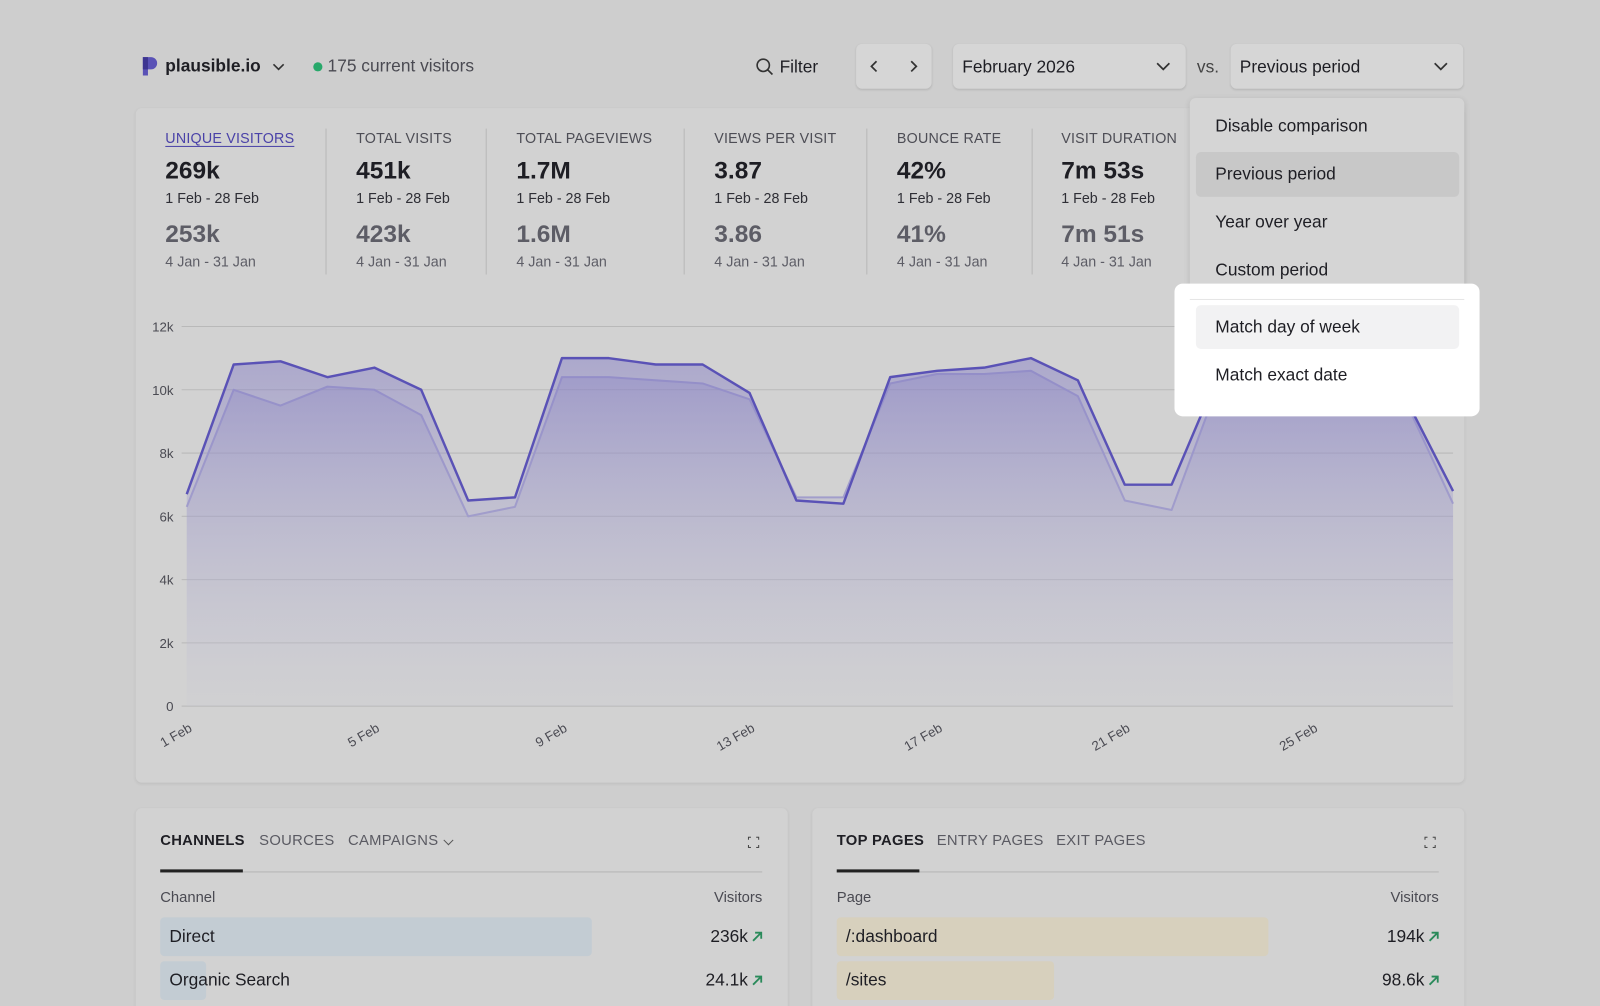 This screenshot has height=1006, width=1600. I want to click on metric-previous-value: 7m 51s, so click(1102, 234).